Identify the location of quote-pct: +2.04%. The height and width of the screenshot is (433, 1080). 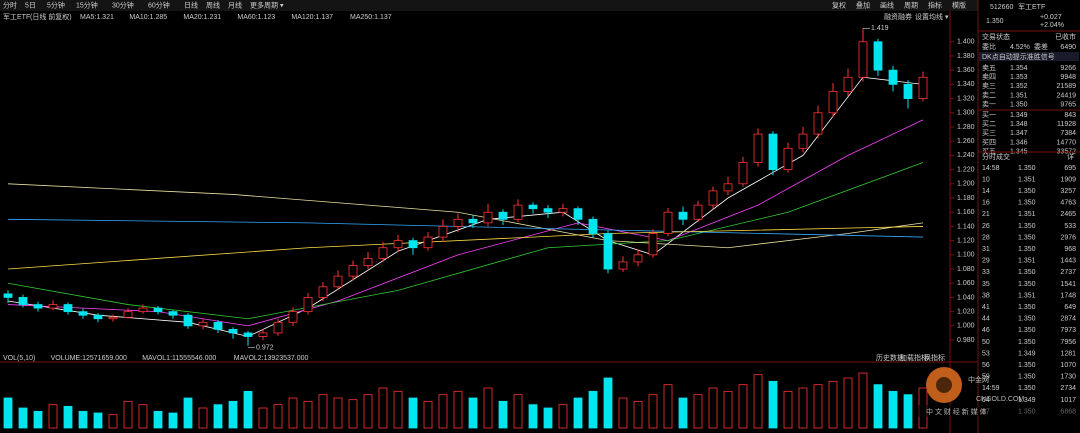
(1052, 25).